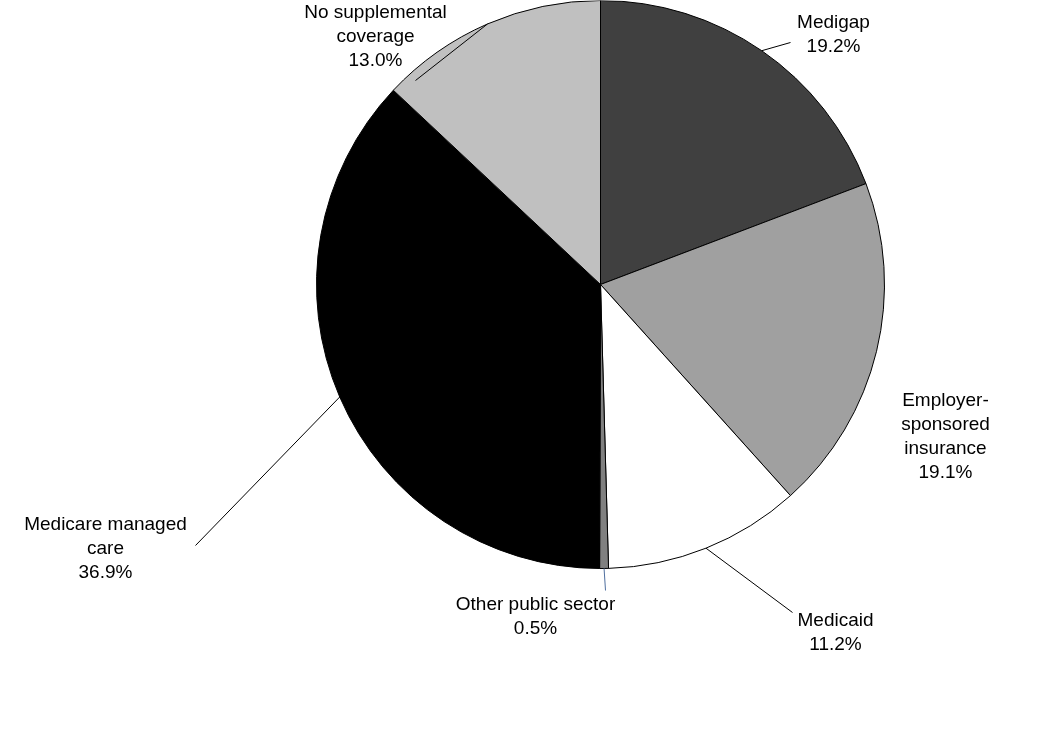  What do you see at coordinates (535, 627) in the screenshot?
I see `data-label: 0.5%` at bounding box center [535, 627].